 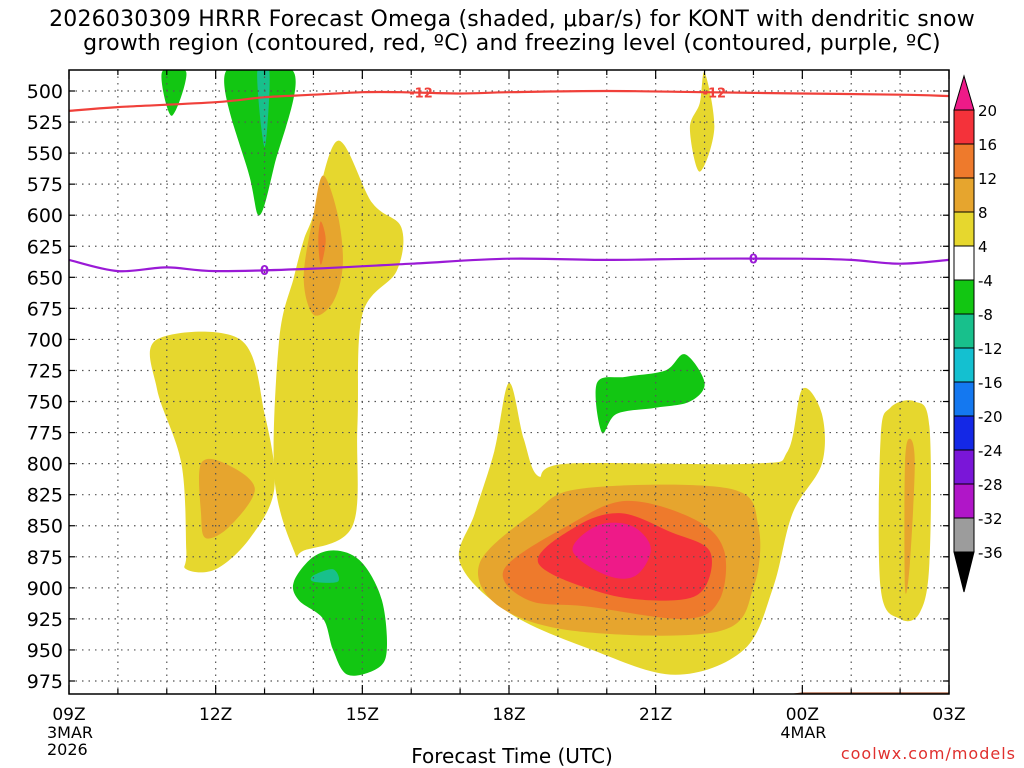 What do you see at coordinates (45, 185) in the screenshot?
I see `ytick-label-575: 575` at bounding box center [45, 185].